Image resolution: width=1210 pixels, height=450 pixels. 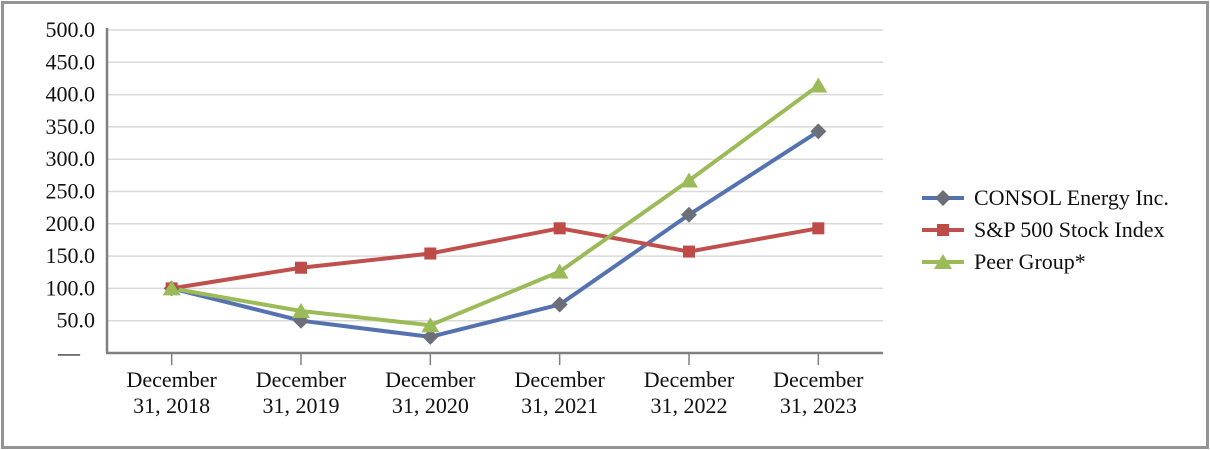 I want to click on x-axis-label: December 31, 2023, so click(x=818, y=392).